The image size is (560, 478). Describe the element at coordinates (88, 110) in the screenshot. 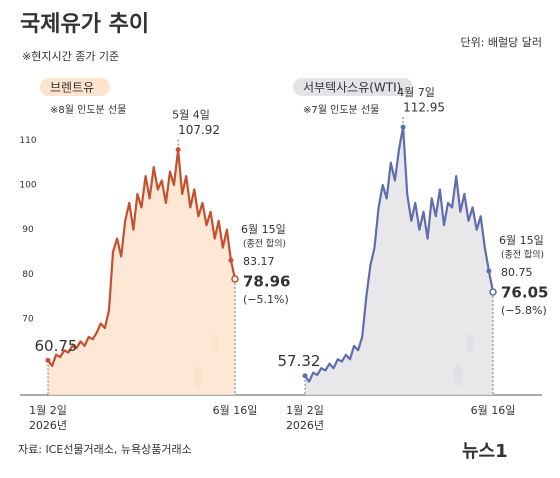

I see `series-subtitle: ※8월 인도분 선물` at that location.